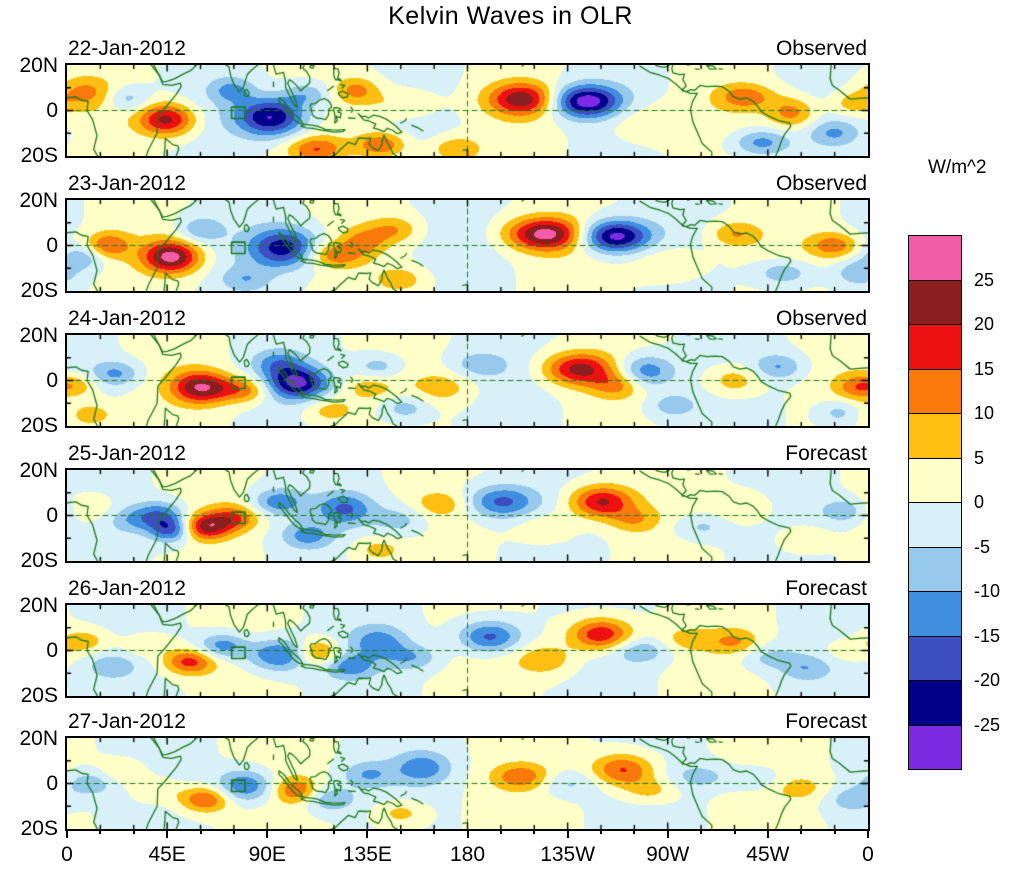 The image size is (1021, 887). What do you see at coordinates (984, 324) in the screenshot?
I see `colorbar-tick-label: 20` at bounding box center [984, 324].